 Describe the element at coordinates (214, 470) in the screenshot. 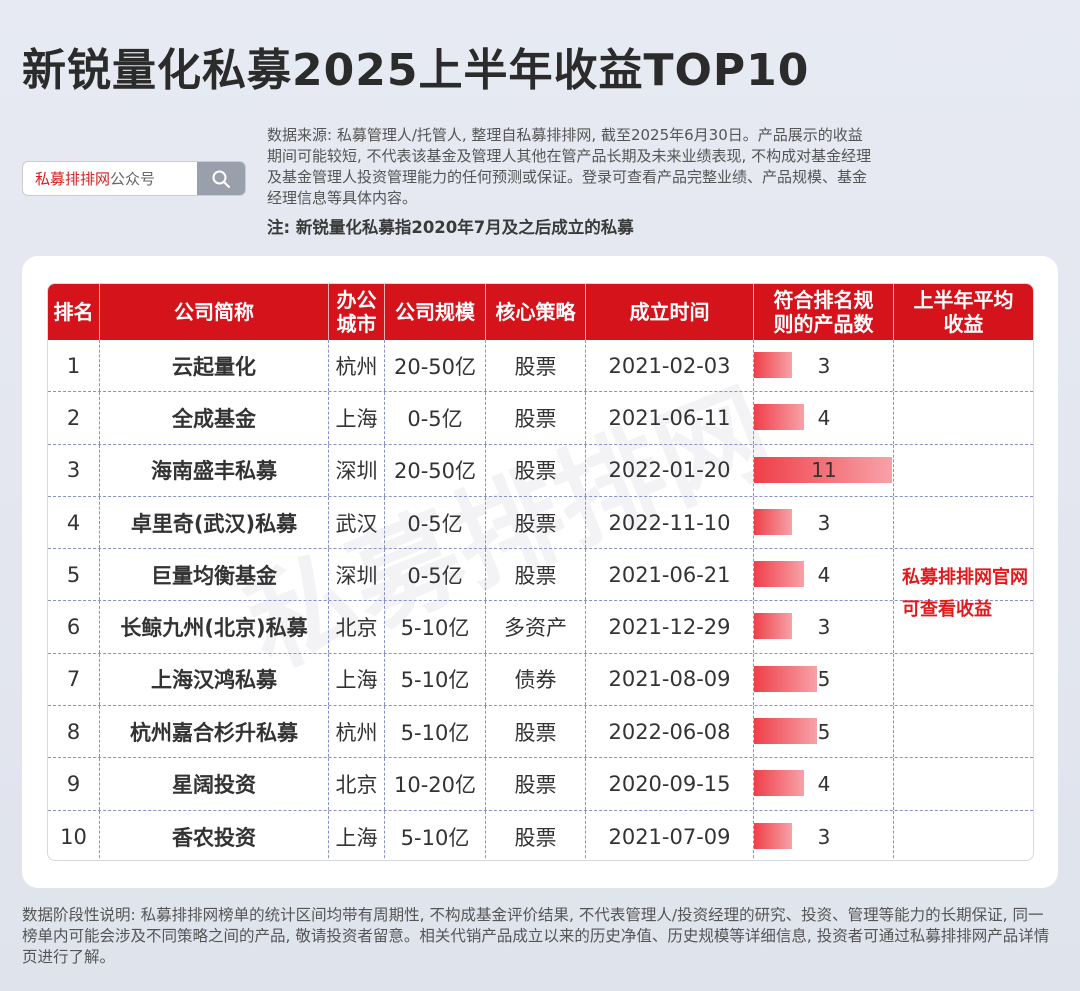

I see `cell-company: 海南盛丰私募` at that location.